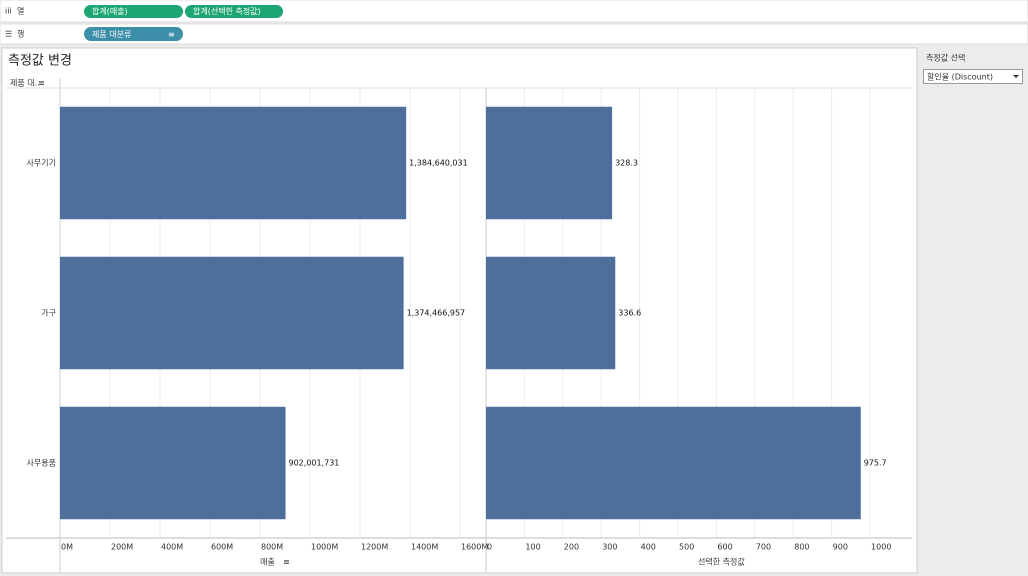  I want to click on x-tick-label: 100, so click(532, 547).